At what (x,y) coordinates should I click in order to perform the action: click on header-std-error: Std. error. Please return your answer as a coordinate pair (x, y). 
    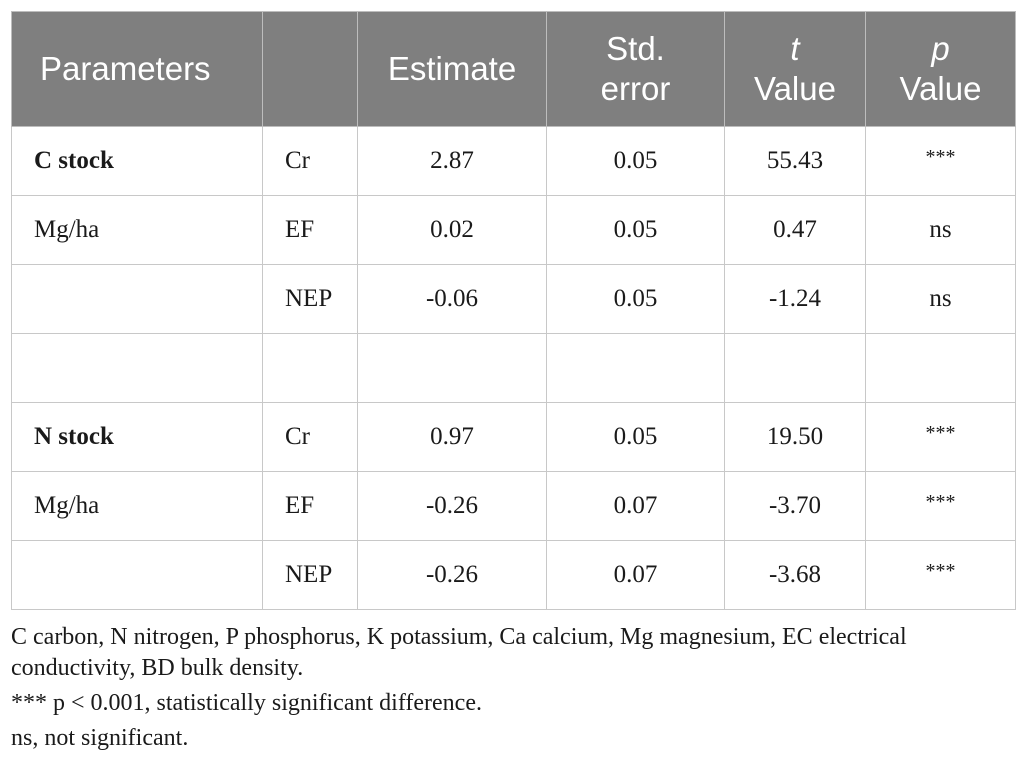
    Looking at the image, I should click on (635, 69).